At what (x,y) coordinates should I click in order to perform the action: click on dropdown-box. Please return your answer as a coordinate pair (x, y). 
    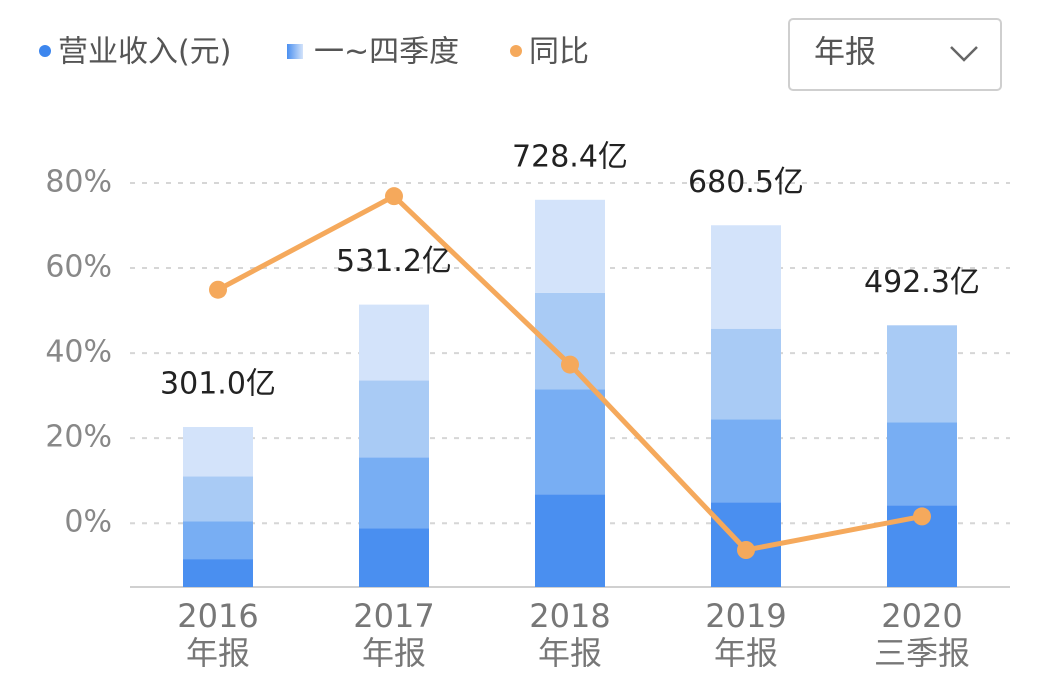
    Looking at the image, I should click on (895, 54).